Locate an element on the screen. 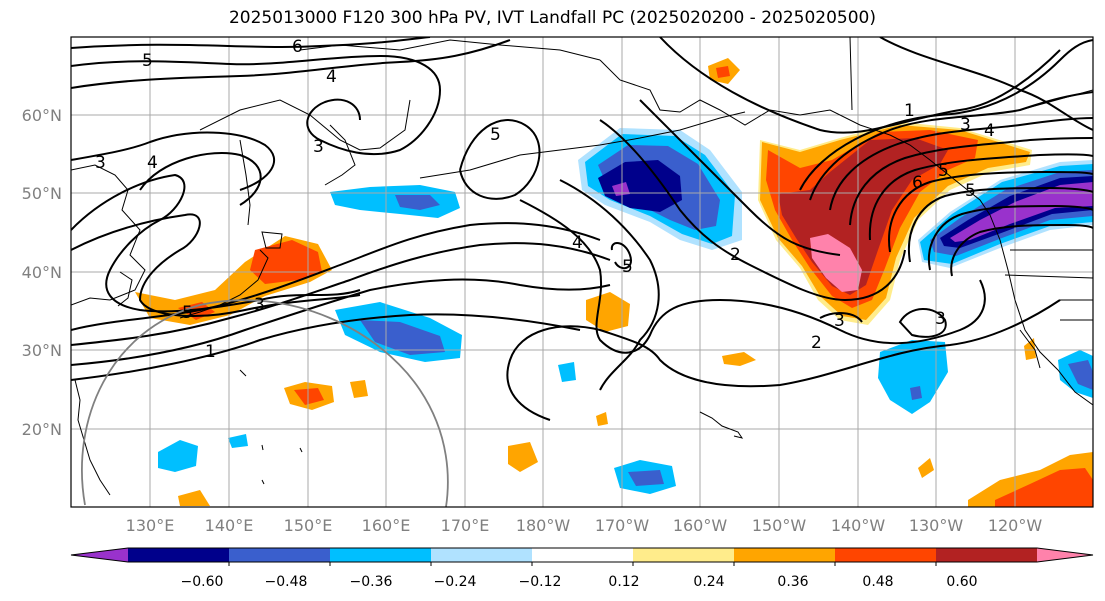  colorbar-tick-label: 0.60 is located at coordinates (961, 582).